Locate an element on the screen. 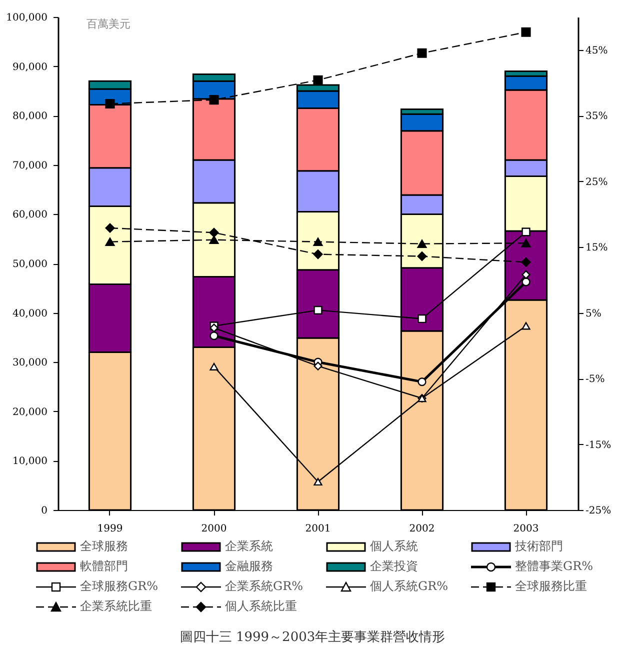 This screenshot has height=655, width=625. y-tick-label: 100,000 is located at coordinates (27, 18).